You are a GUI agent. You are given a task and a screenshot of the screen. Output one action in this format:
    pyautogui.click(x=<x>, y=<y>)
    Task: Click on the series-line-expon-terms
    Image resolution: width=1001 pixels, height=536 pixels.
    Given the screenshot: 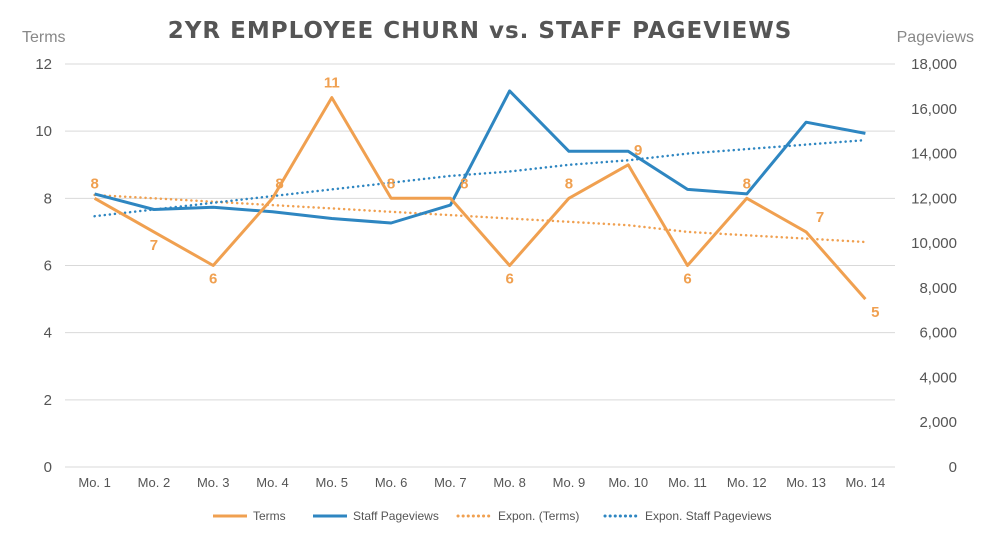 What is the action you would take?
    pyautogui.click(x=480, y=218)
    